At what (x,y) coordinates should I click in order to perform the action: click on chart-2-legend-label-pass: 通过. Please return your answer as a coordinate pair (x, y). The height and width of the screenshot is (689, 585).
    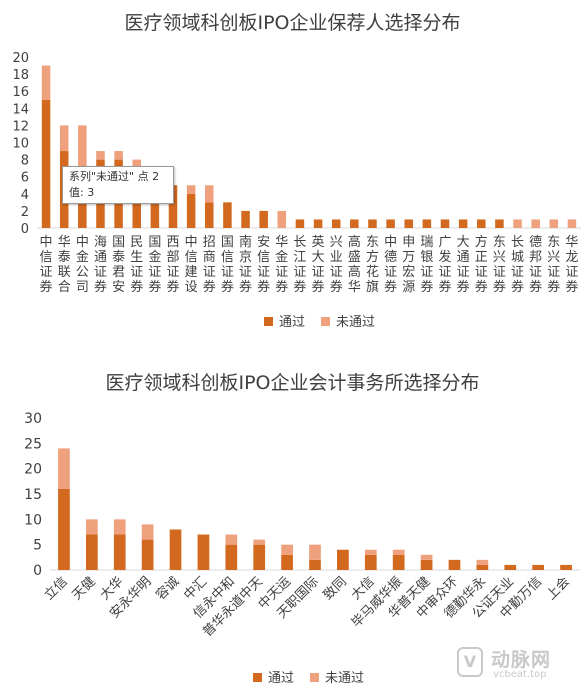
    Looking at the image, I should click on (281, 678).